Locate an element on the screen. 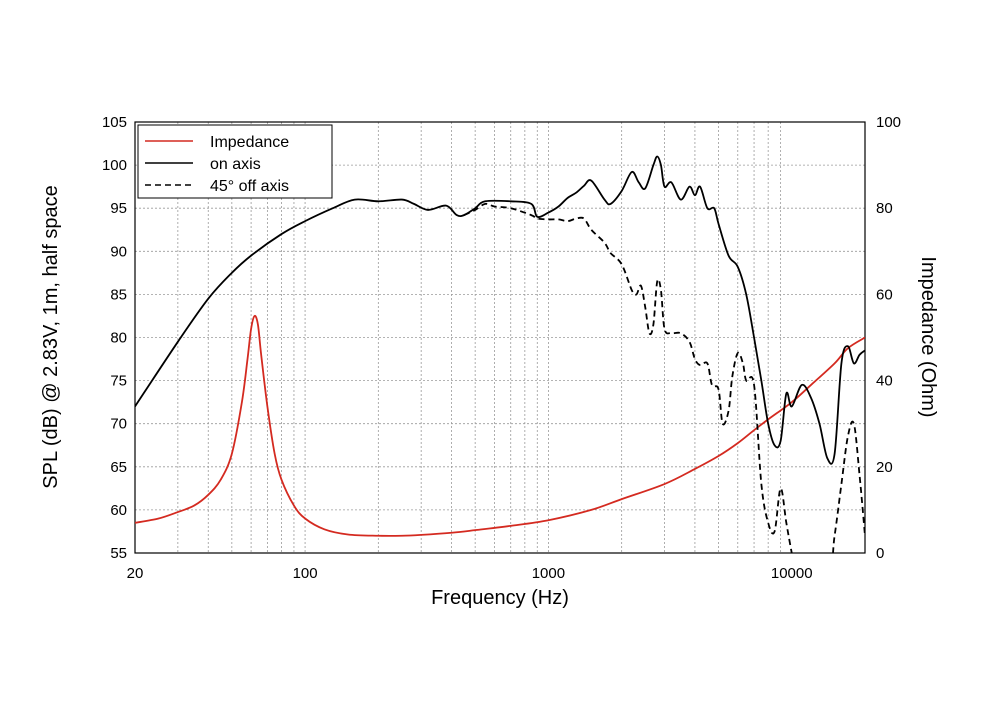 The height and width of the screenshot is (718, 1000). y-left-tick-label: 75 is located at coordinates (118, 381).